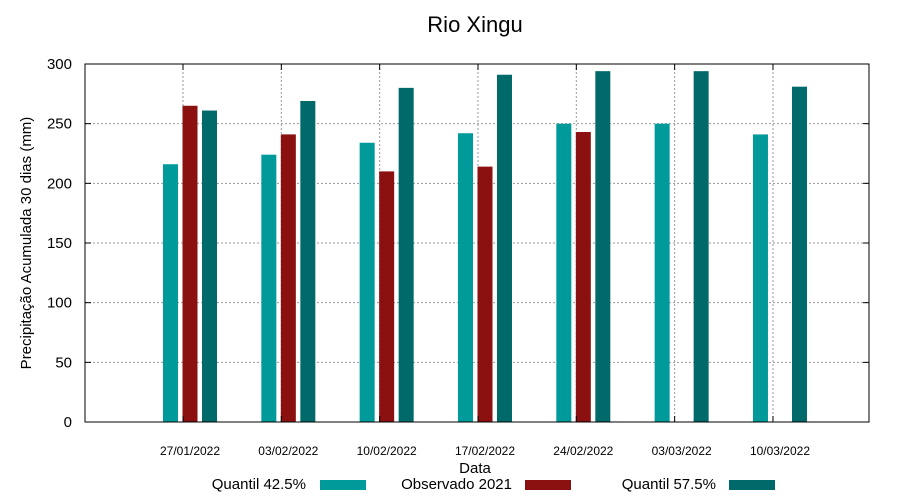 The height and width of the screenshot is (500, 900). Describe the element at coordinates (456, 484) in the screenshot. I see `legend-label: Observado 2021` at that location.